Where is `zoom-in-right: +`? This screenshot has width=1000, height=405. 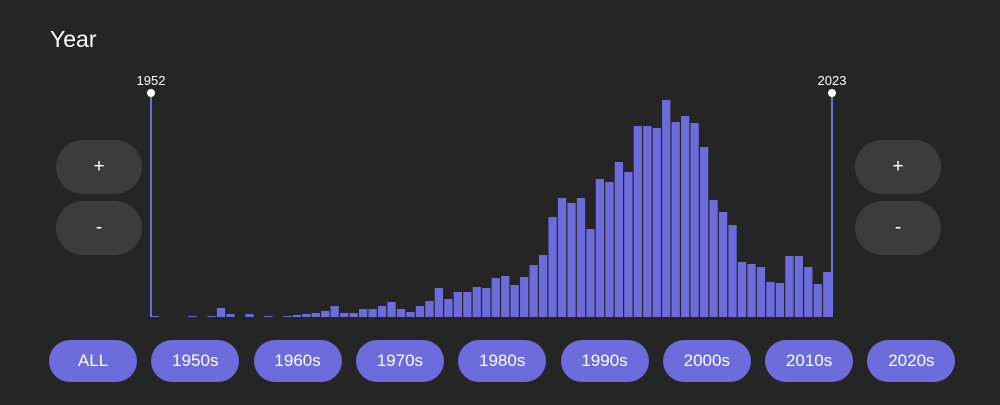 zoom-in-right: + is located at coordinates (898, 167).